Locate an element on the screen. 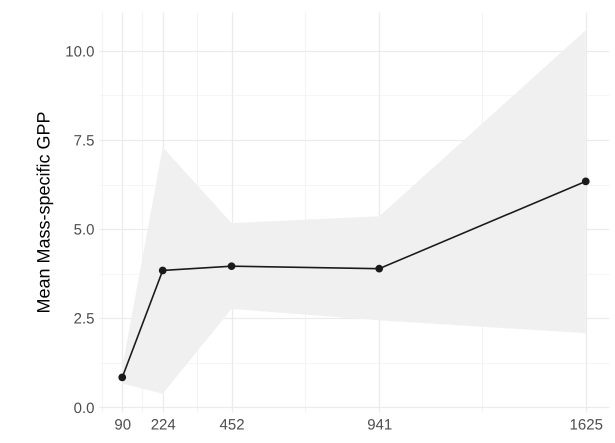 The height and width of the screenshot is (443, 615). x-tick-label: 90 is located at coordinates (123, 425).